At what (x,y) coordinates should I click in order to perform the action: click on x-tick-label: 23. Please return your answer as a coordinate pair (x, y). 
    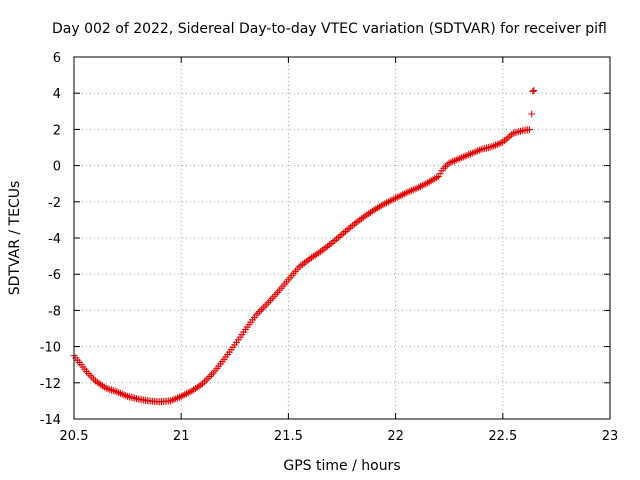
    Looking at the image, I should click on (610, 436).